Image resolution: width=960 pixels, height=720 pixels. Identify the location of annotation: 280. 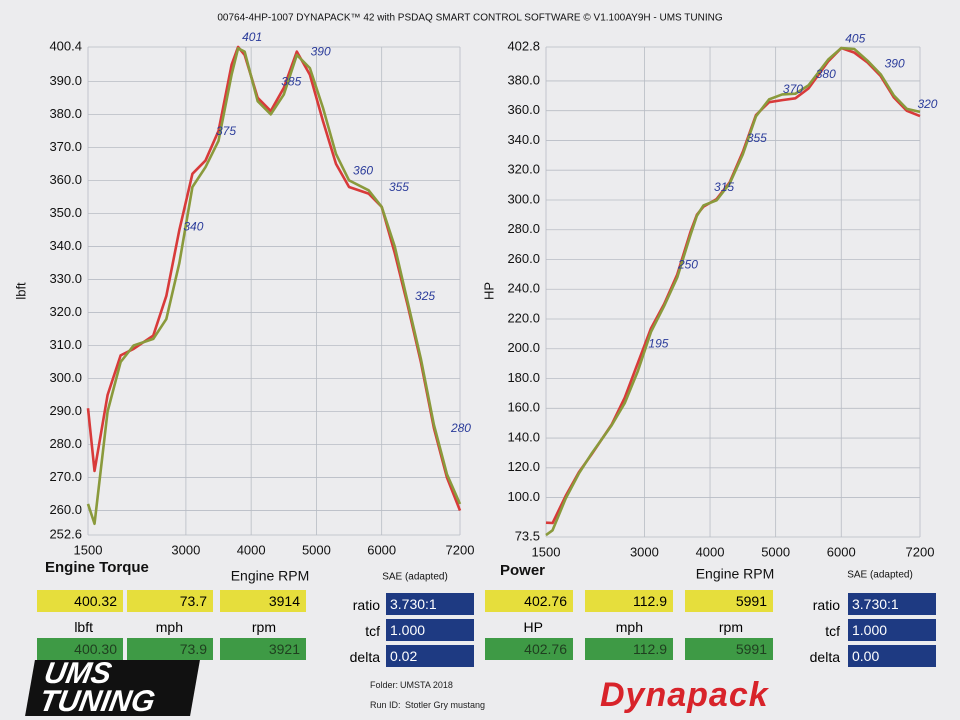
(460, 428).